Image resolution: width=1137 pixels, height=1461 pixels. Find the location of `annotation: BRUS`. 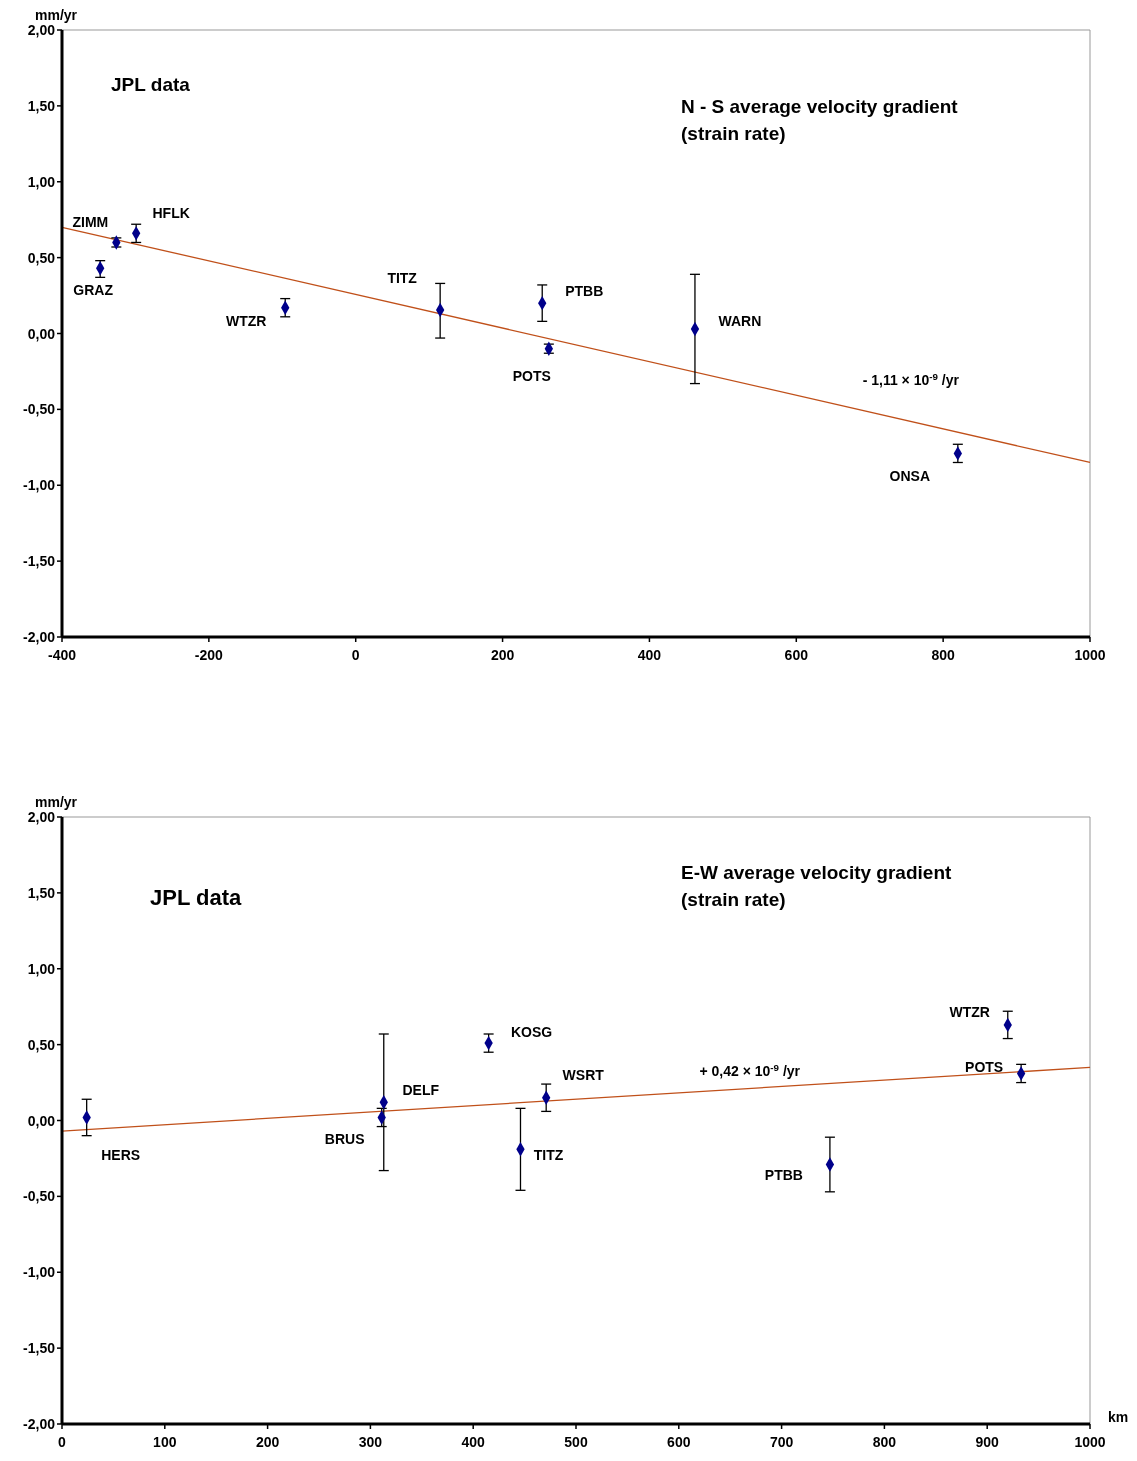

annotation: BRUS is located at coordinates (344, 1139).